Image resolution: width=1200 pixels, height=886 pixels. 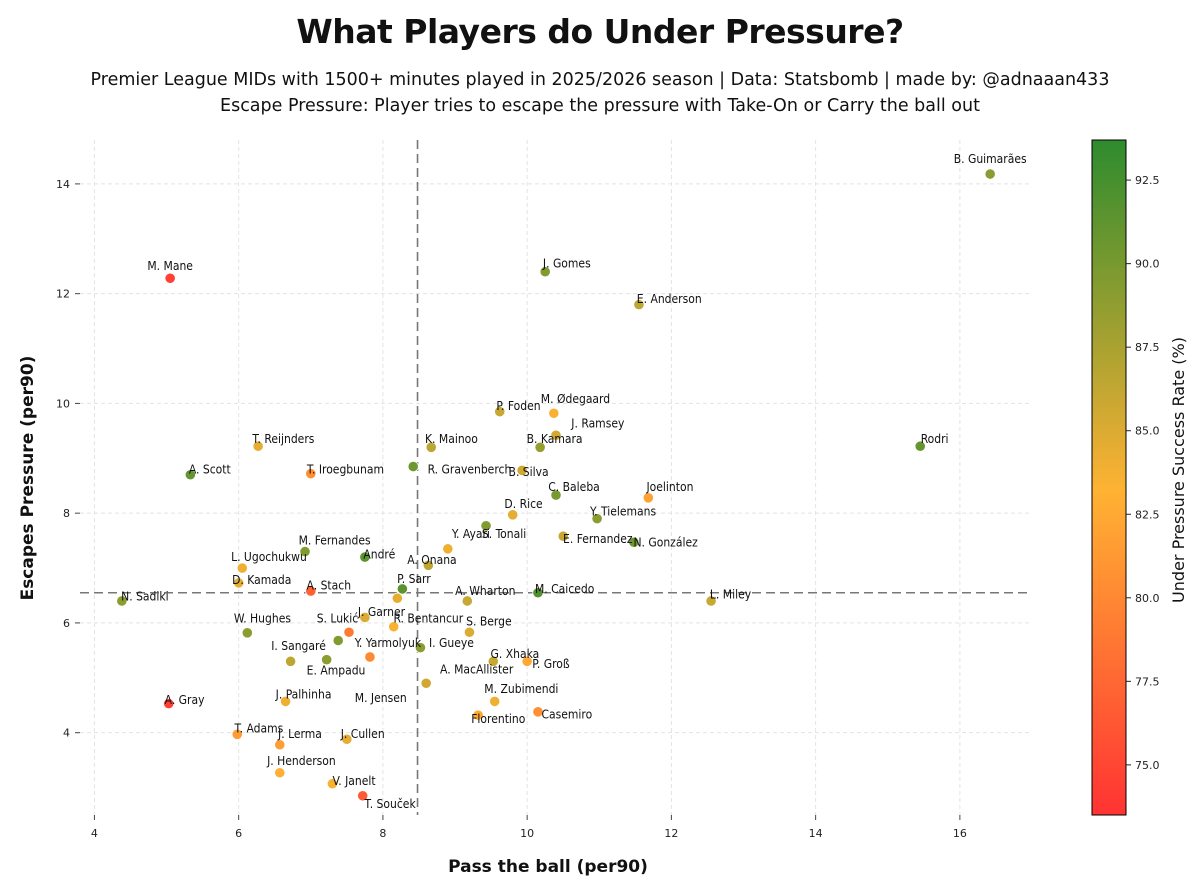 I want to click on point-label: D. Rice, so click(x=523, y=504).